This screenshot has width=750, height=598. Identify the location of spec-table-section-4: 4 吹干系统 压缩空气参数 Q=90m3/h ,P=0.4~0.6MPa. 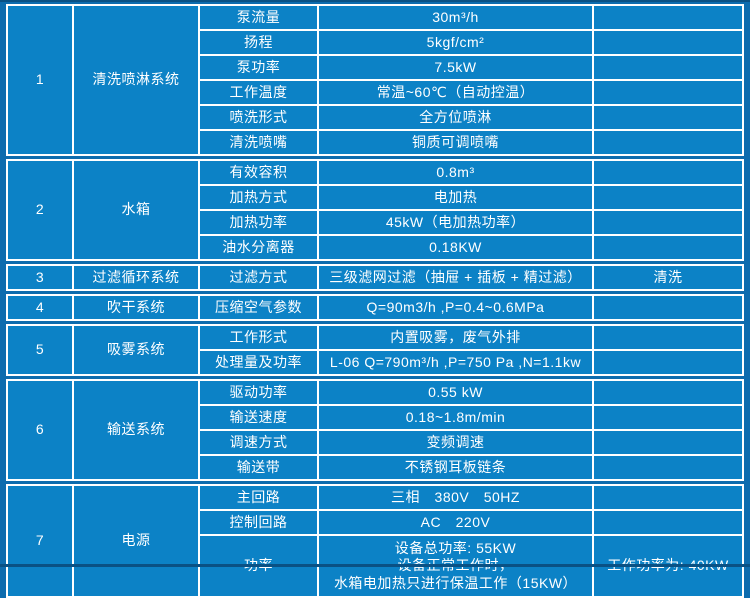
(375, 307).